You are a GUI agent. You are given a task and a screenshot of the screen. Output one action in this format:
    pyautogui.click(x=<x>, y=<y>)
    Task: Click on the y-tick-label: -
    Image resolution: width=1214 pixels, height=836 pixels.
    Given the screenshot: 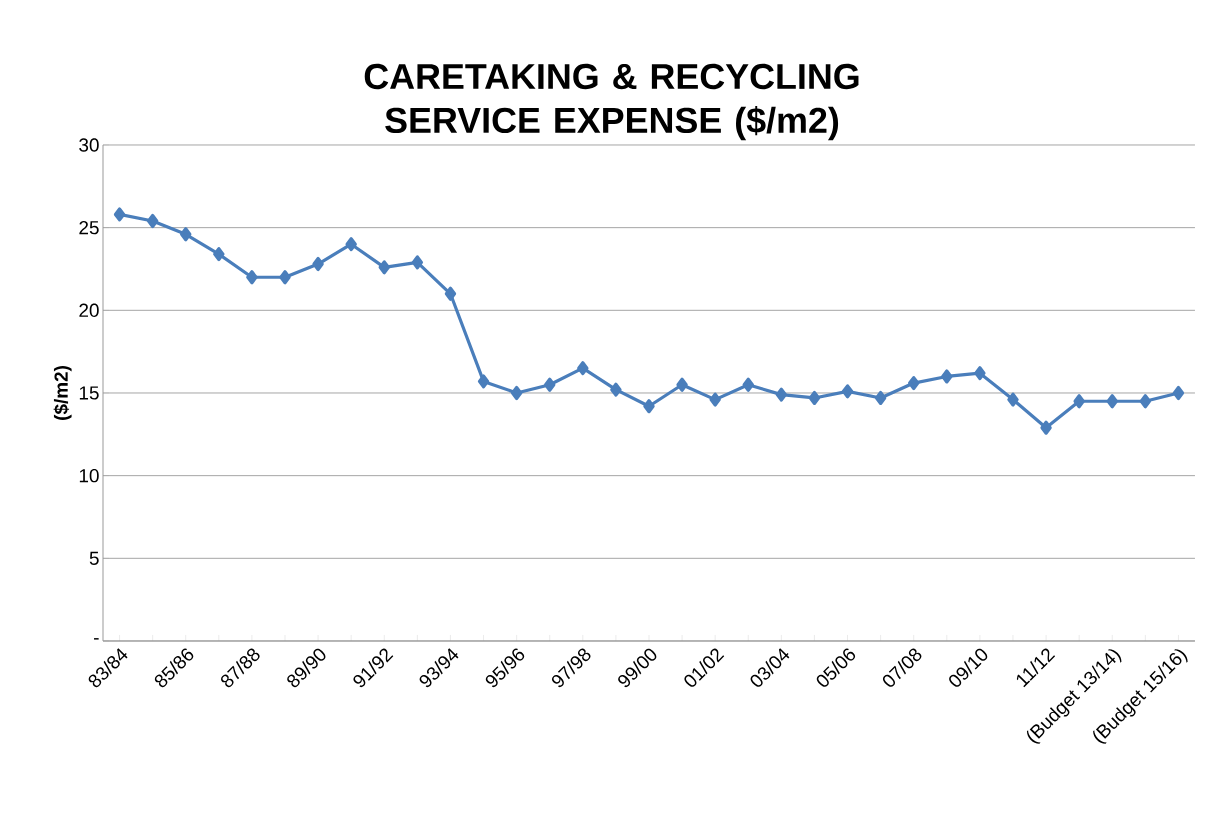 What is the action you would take?
    pyautogui.click(x=96, y=639)
    